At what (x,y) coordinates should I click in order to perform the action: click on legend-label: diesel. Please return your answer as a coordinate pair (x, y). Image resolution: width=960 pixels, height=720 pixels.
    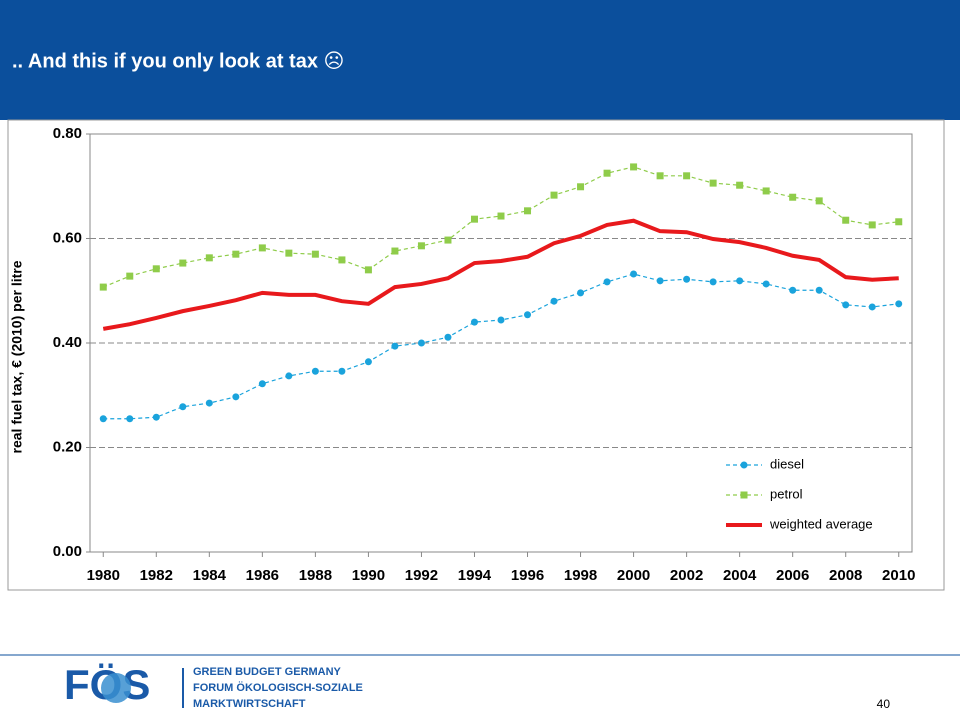
    Looking at the image, I should click on (787, 463).